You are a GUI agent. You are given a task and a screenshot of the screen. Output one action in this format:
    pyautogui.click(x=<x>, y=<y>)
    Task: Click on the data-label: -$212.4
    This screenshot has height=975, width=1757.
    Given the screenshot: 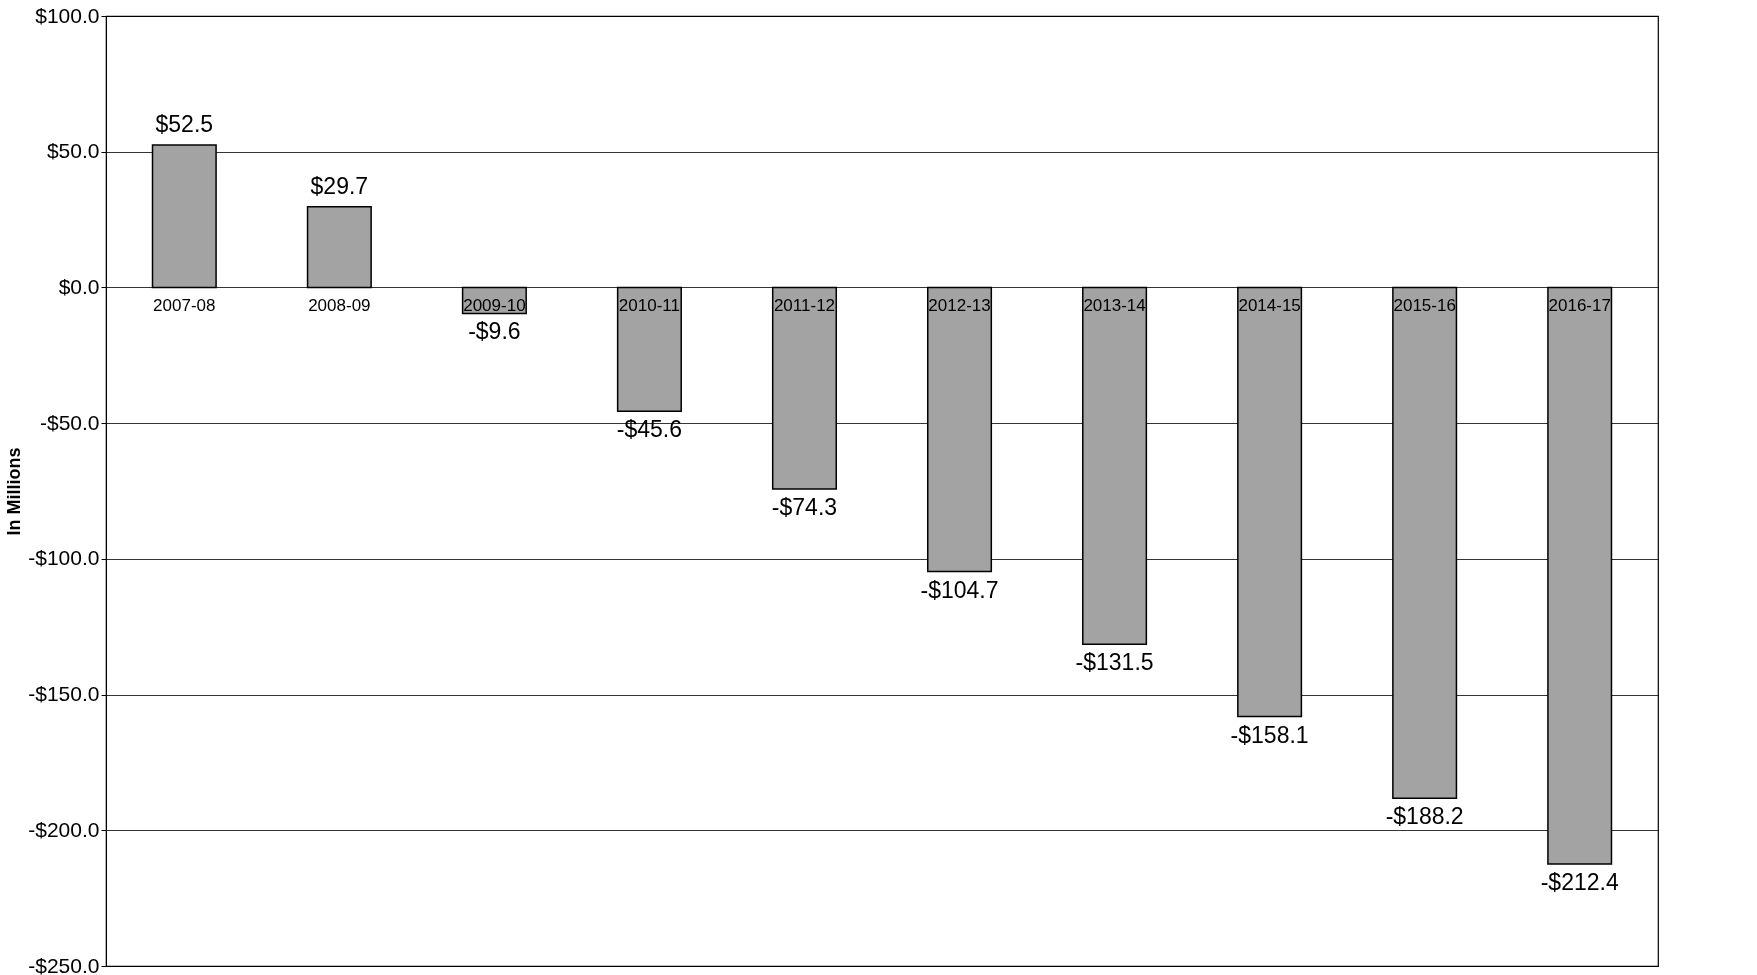 What is the action you would take?
    pyautogui.click(x=1579, y=881)
    